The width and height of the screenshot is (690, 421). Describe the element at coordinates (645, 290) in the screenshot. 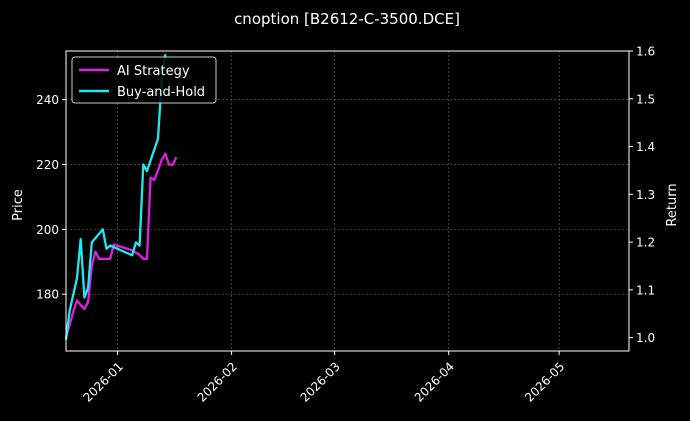

I see `y-right-tick-label: 1.1` at that location.